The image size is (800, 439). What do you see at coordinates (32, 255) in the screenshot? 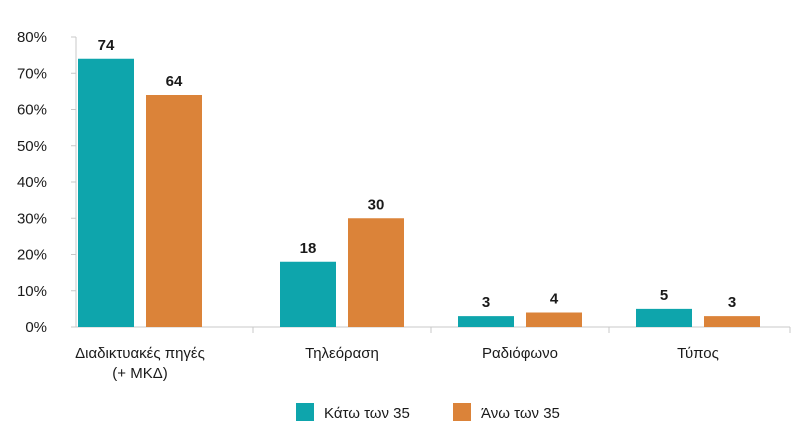
I see `y-tick-label: 20%` at bounding box center [32, 255].